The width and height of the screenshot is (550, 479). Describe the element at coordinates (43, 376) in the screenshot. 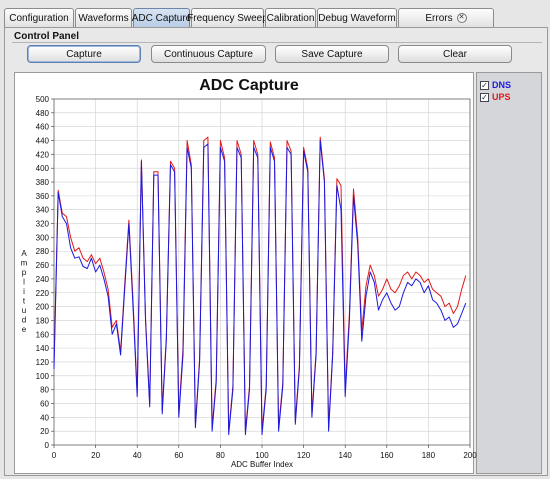

I see `y-tick-label: 100` at that location.